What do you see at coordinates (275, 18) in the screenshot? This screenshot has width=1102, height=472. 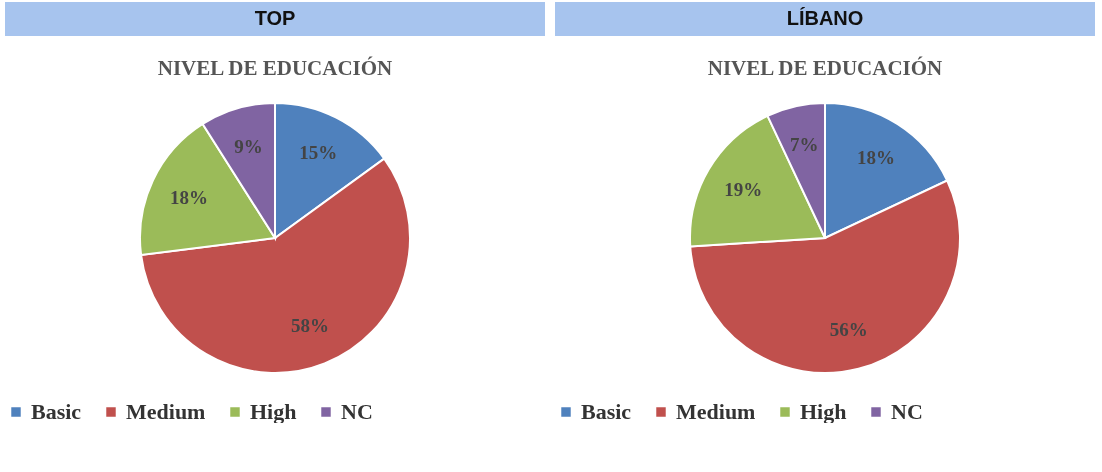 I see `chart-title: TOP` at bounding box center [275, 18].